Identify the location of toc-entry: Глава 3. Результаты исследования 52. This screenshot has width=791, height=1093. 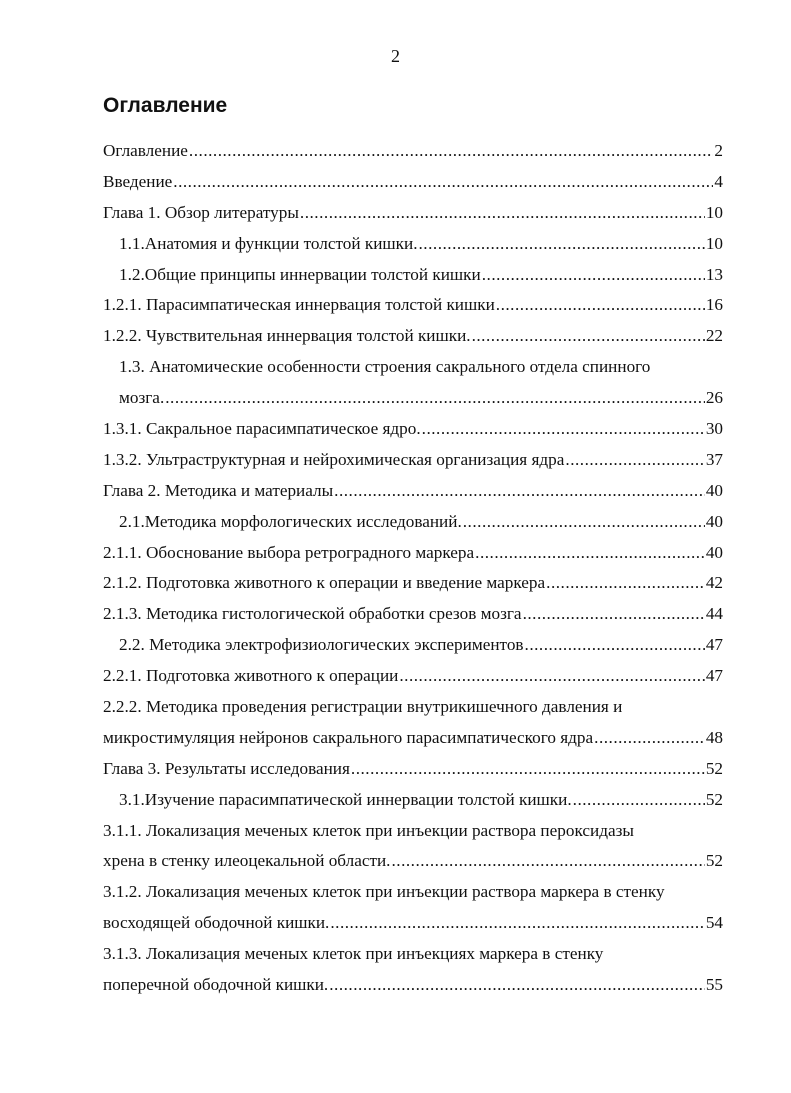
(413, 774).